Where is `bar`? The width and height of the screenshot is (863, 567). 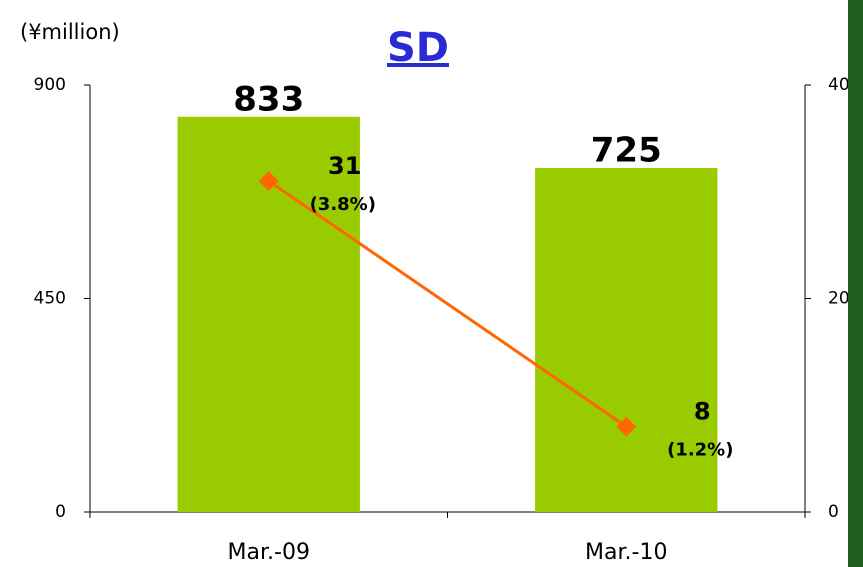 bar is located at coordinates (626, 340).